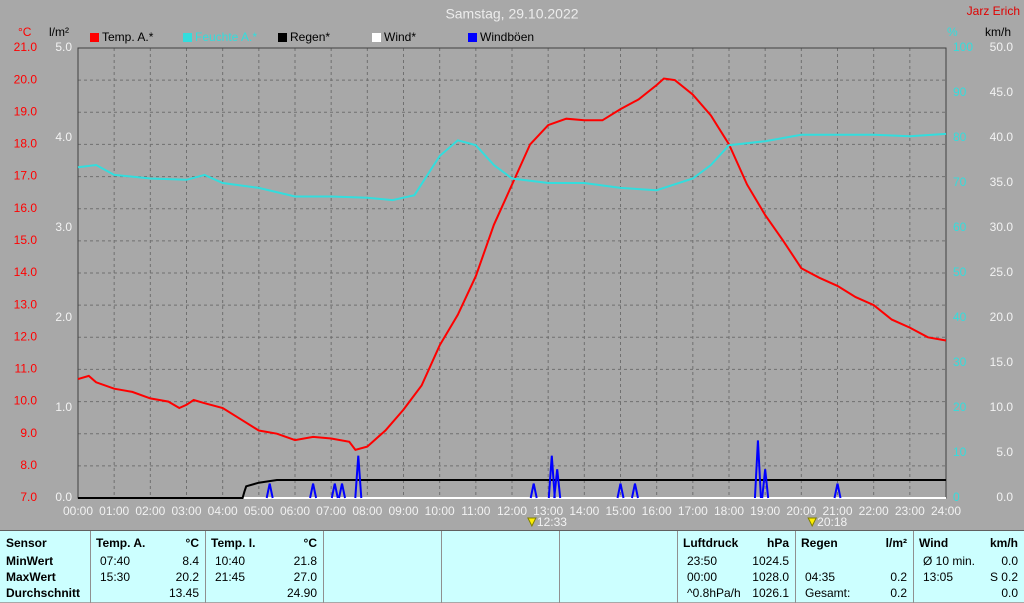  I want to click on x-tick-label: 12:00, so click(512, 511).